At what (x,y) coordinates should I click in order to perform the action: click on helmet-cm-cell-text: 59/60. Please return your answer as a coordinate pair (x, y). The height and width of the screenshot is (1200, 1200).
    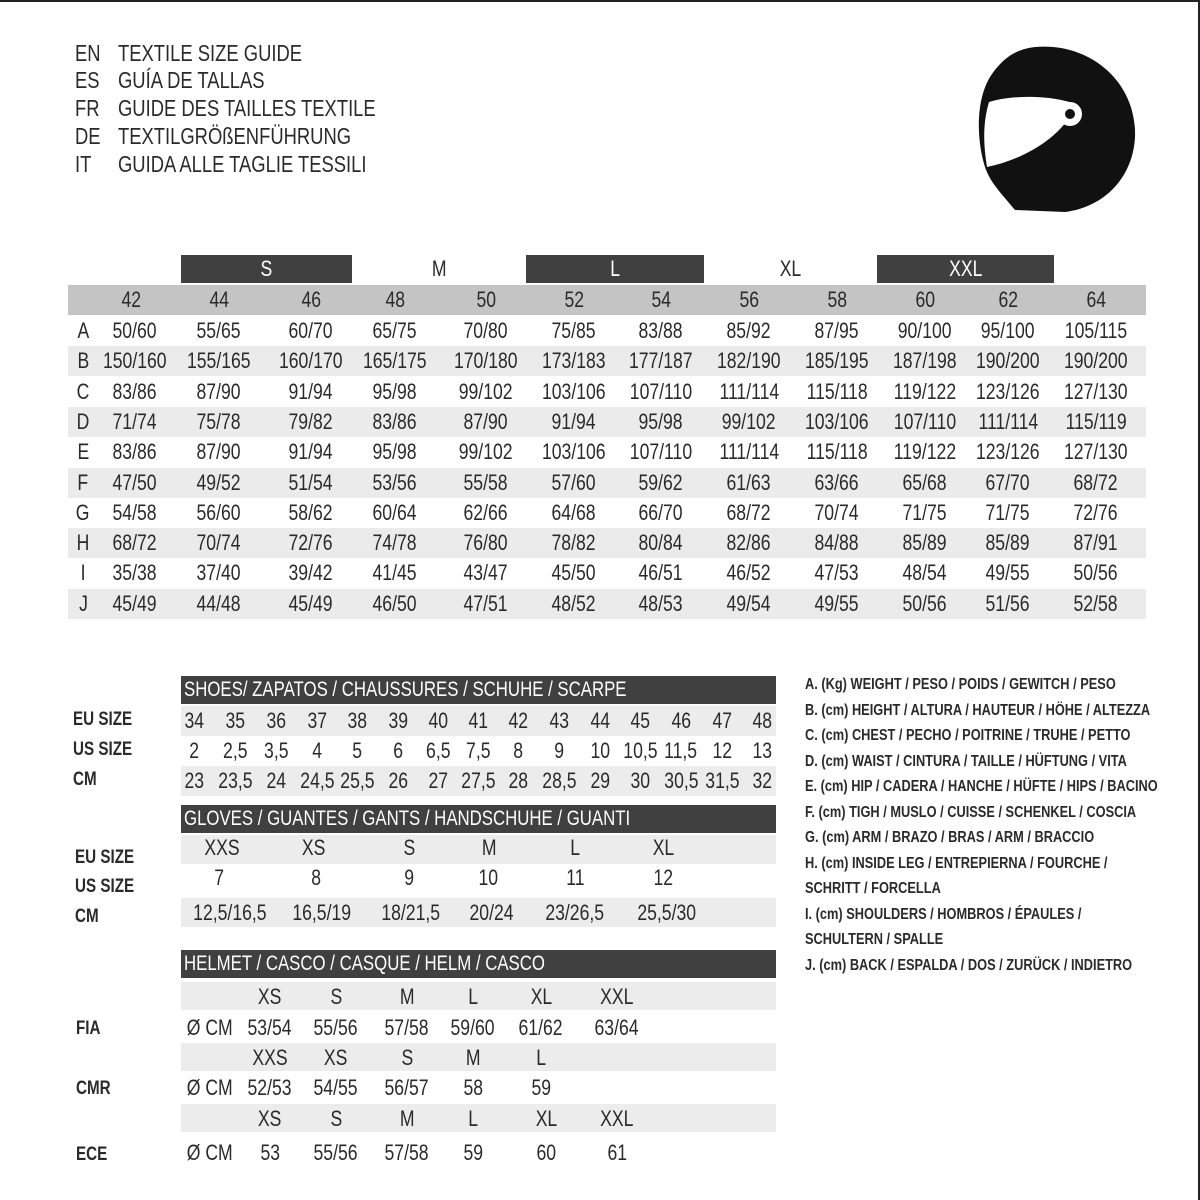
    Looking at the image, I should click on (473, 1027).